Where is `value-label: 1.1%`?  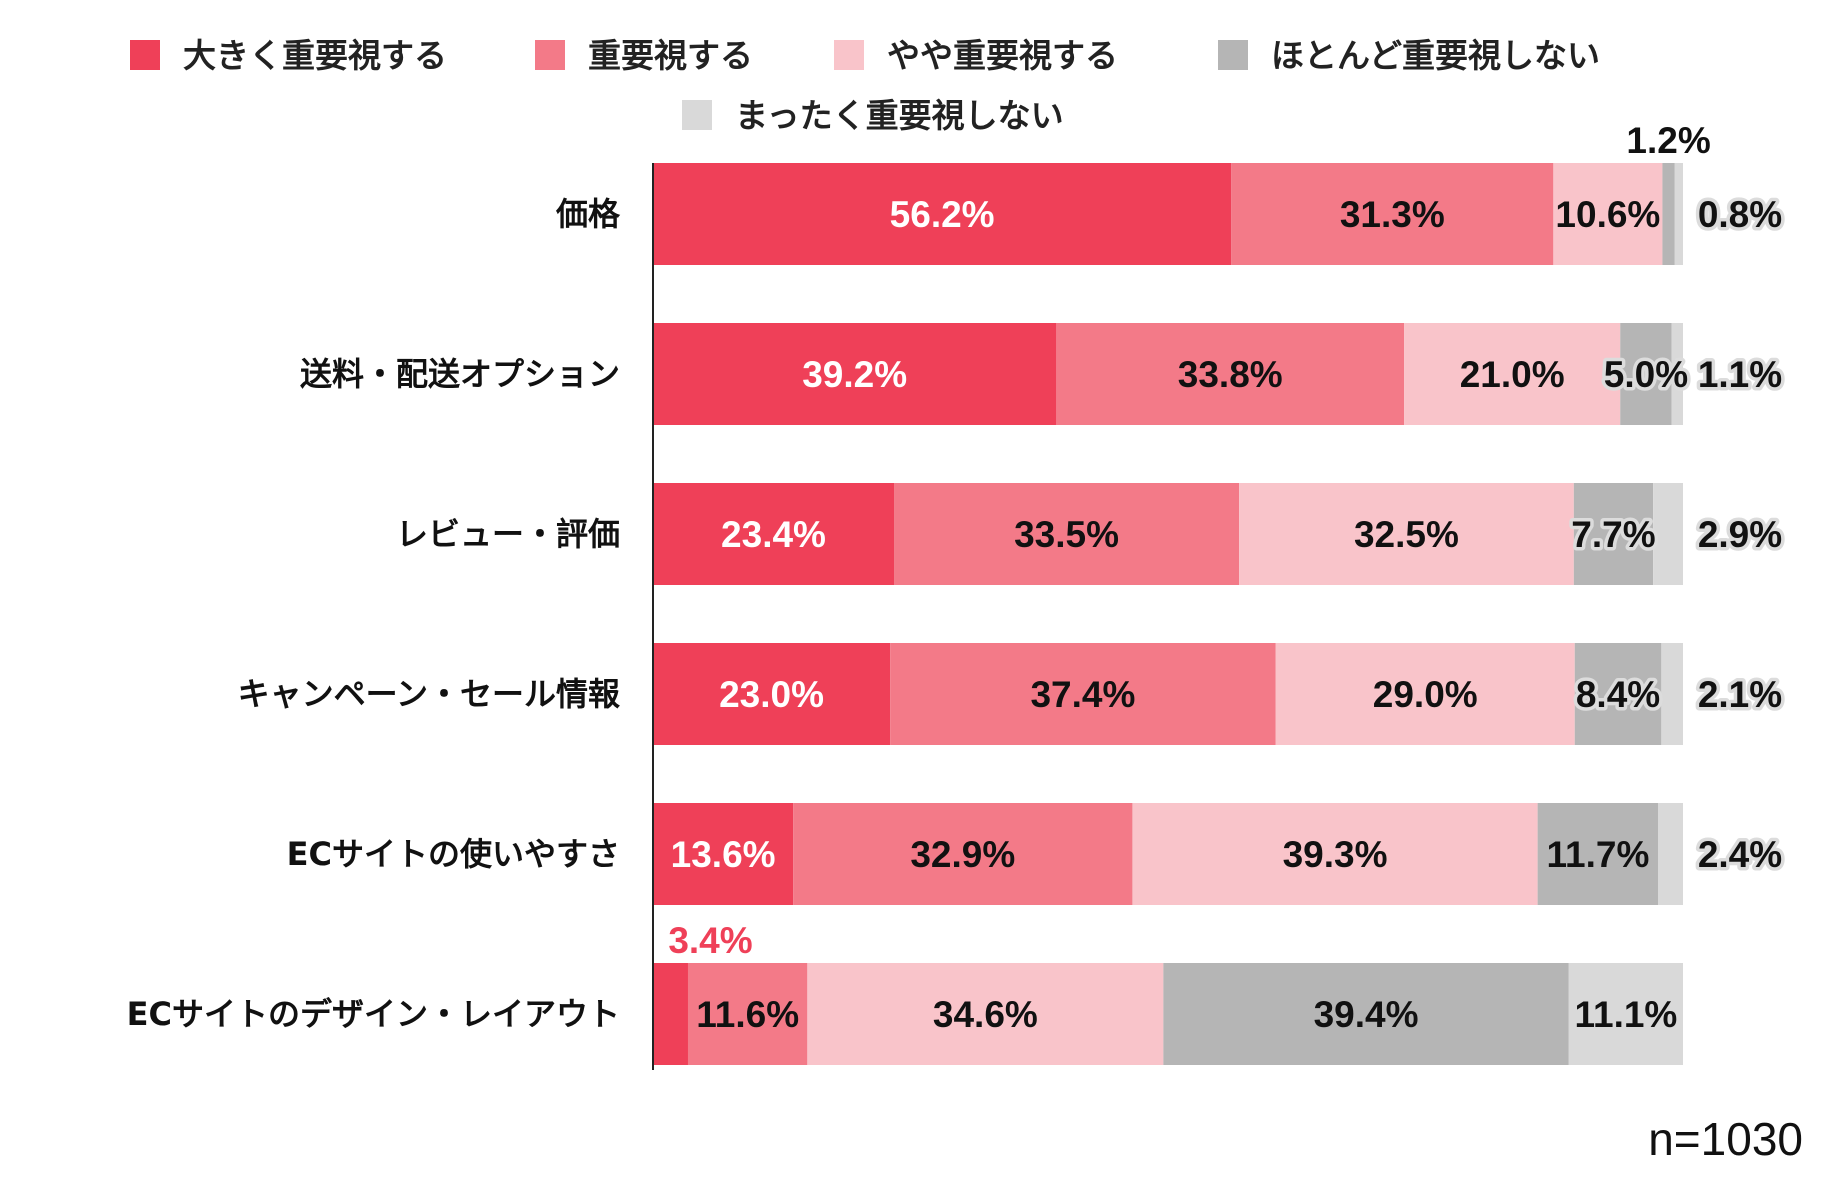
value-label: 1.1% is located at coordinates (1740, 374).